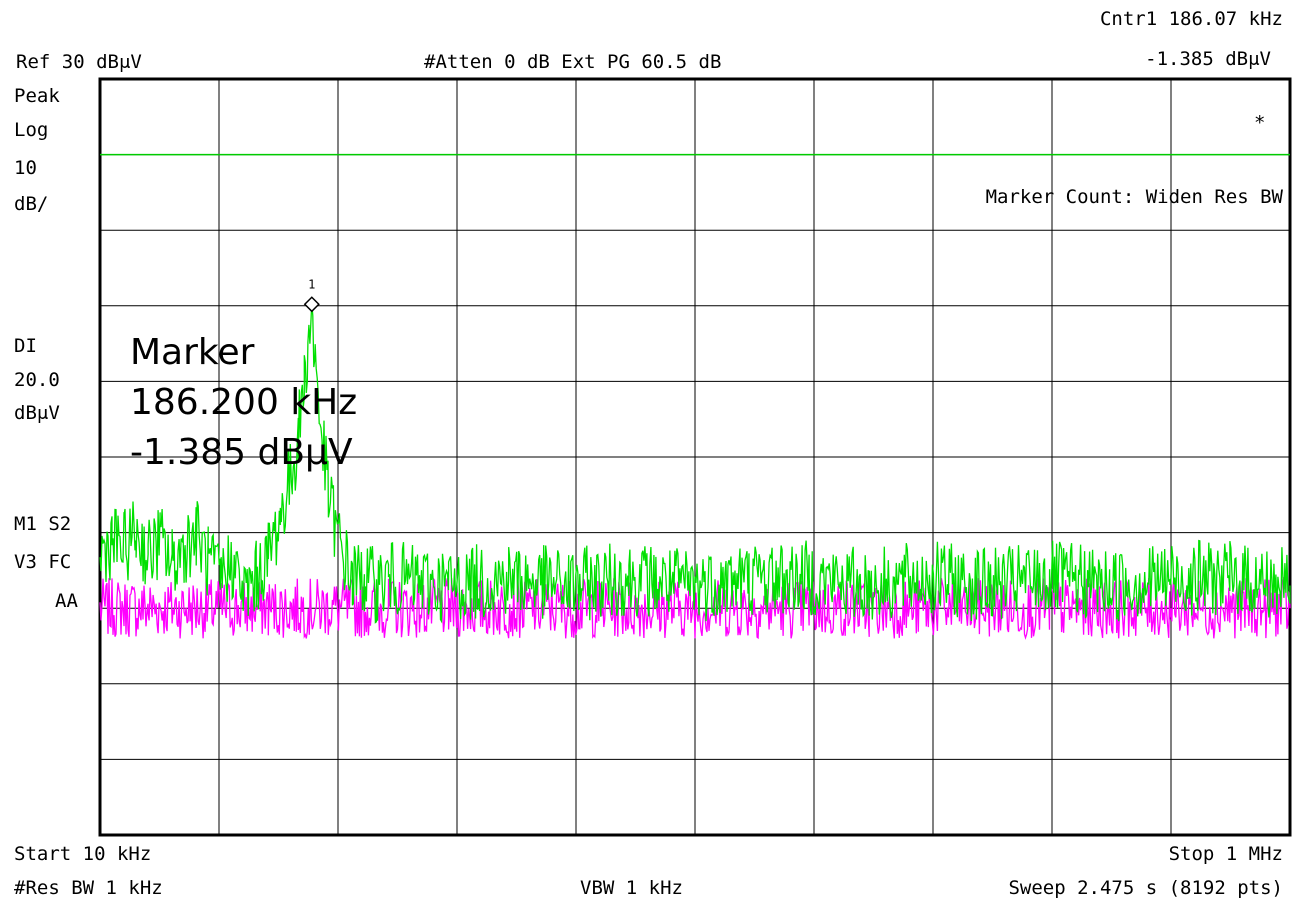 The image size is (1293, 905). Describe the element at coordinates (192, 352) in the screenshot. I see `marker-title: Marker` at that location.